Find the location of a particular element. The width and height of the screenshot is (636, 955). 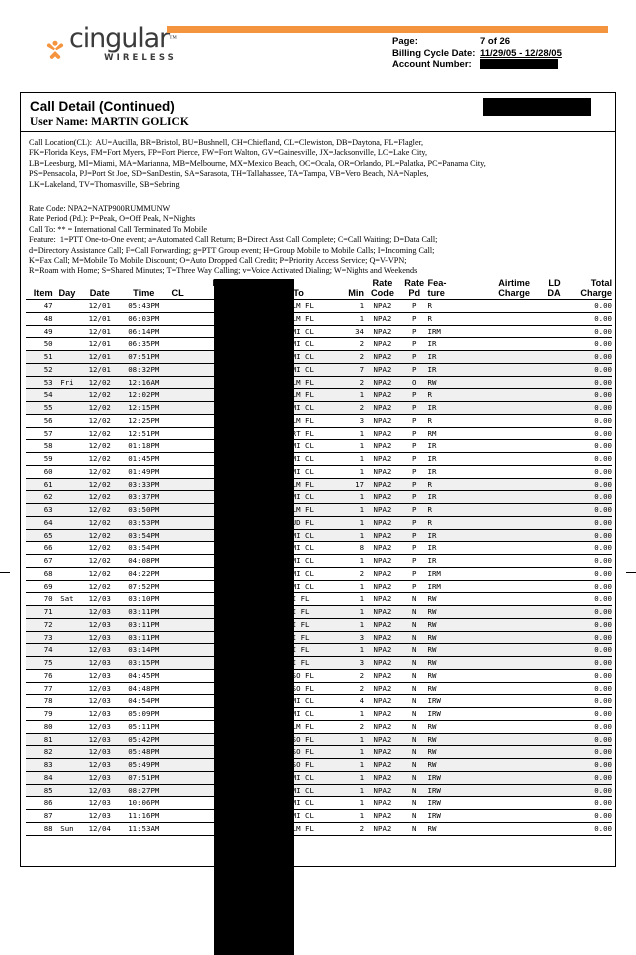

cell-time: 05:11PM is located at coordinates (144, 726).